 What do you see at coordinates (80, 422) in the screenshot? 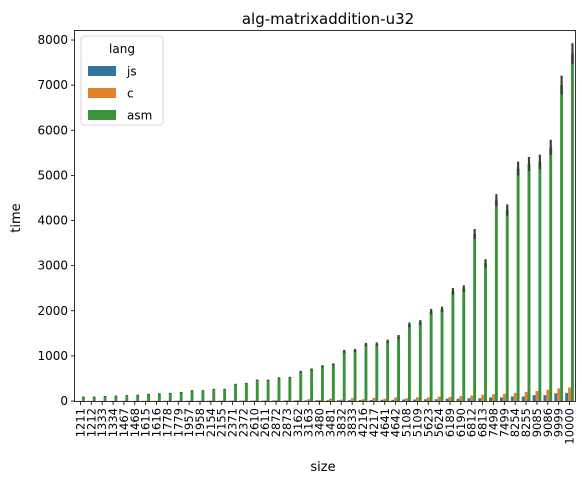
I see `x-tick-label: 1211` at bounding box center [80, 422].